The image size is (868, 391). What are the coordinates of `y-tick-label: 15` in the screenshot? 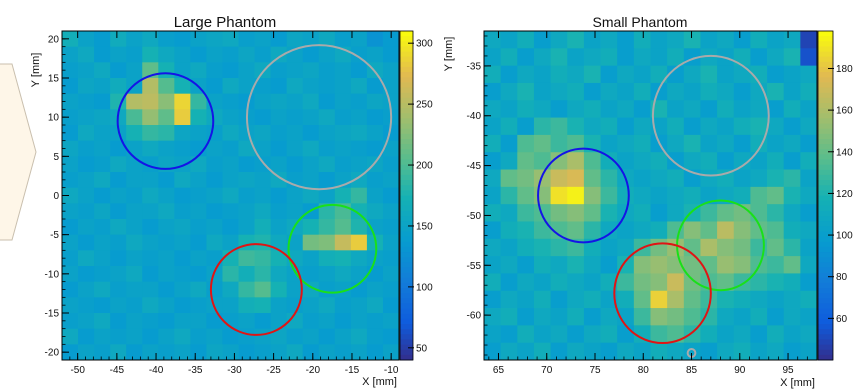 It's located at (54, 79).